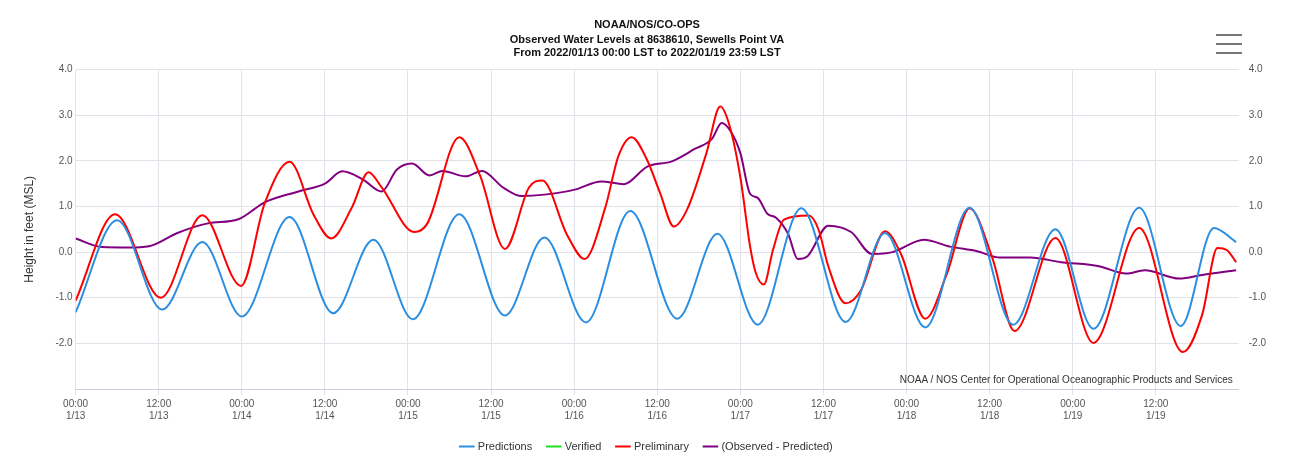  Describe the element at coordinates (159, 409) in the screenshot. I see `x-tick-label: 12:00 1/13` at that location.